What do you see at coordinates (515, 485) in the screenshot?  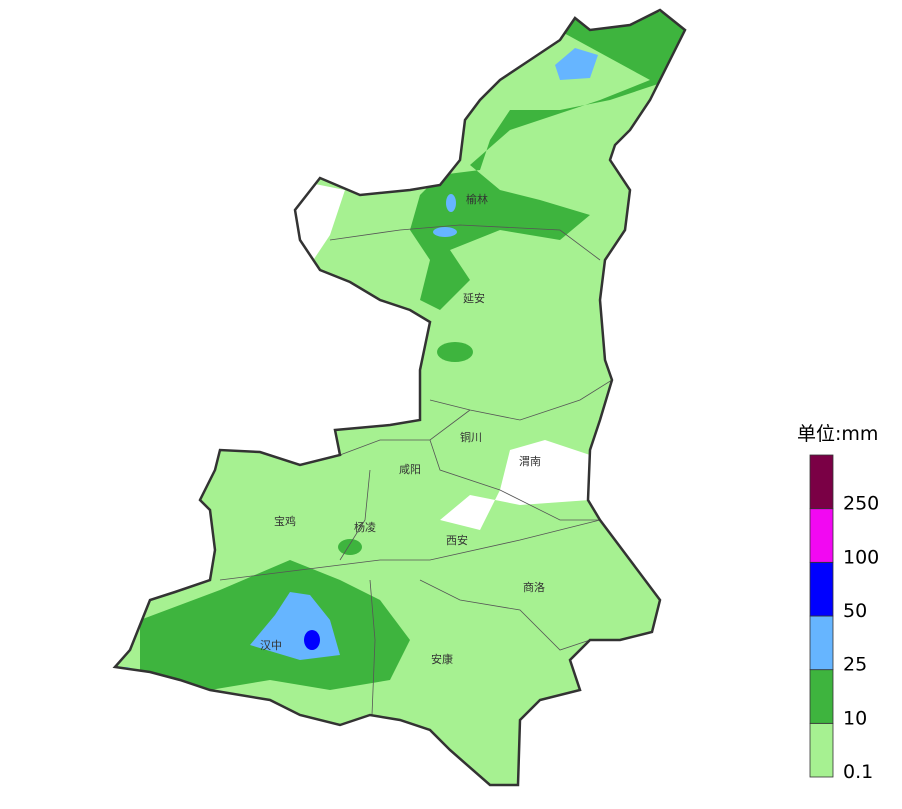 I see `no-rain` at bounding box center [515, 485].